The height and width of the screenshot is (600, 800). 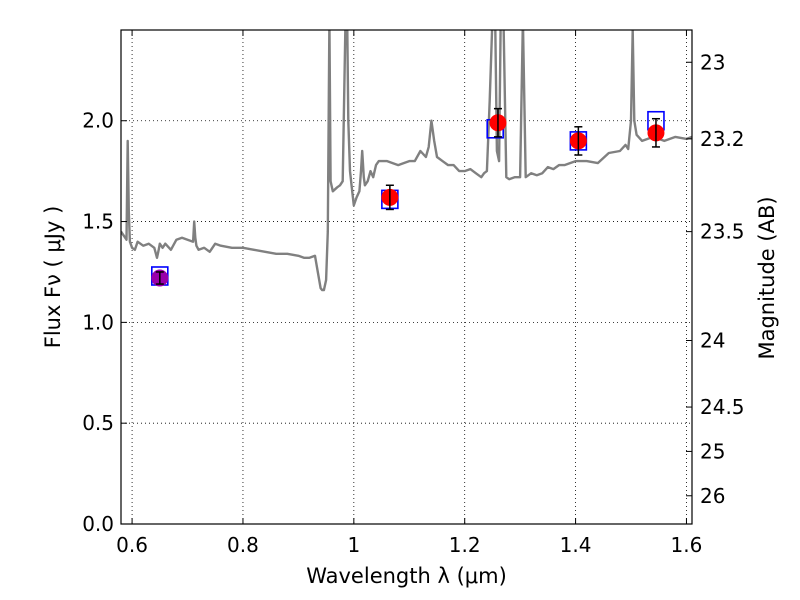 What do you see at coordinates (243, 545) in the screenshot?
I see `x-tick-label: 0.8` at bounding box center [243, 545].